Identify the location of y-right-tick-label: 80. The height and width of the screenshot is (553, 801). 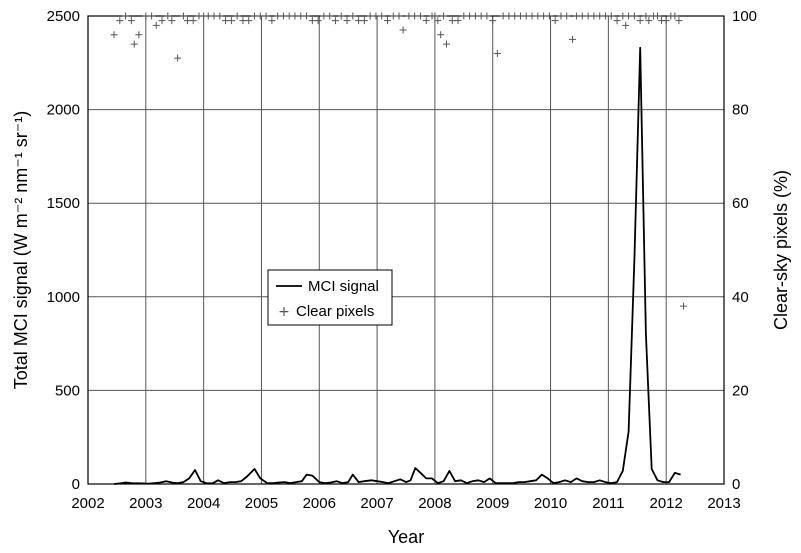
(740, 110).